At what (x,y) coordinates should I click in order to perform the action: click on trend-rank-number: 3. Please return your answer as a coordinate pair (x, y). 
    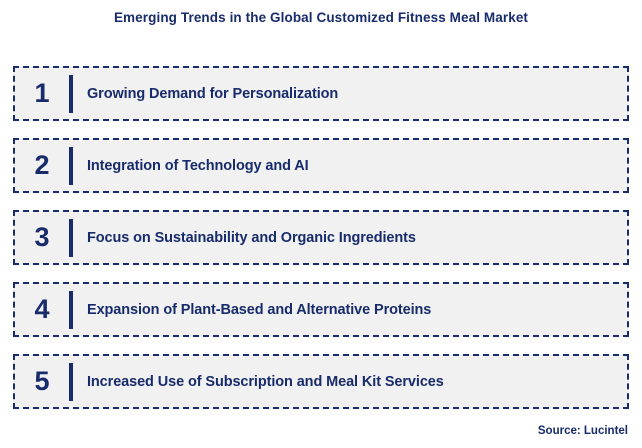
    Looking at the image, I should click on (42, 236).